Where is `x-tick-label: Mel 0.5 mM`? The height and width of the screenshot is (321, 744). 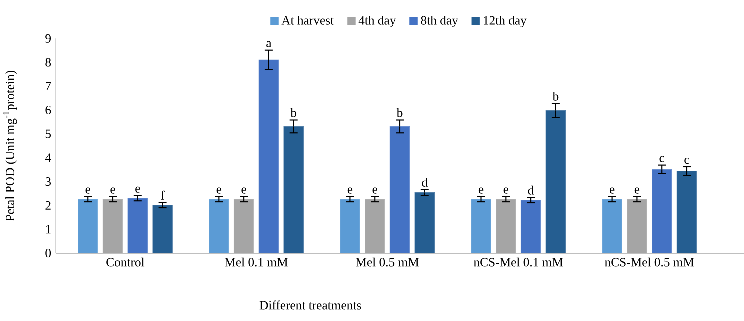 x-tick-label: Mel 0.5 mM is located at coordinates (388, 262).